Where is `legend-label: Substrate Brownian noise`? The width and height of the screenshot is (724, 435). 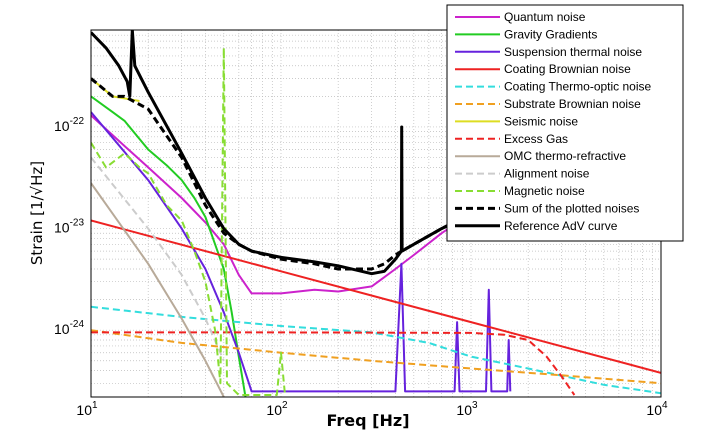
legend-label: Substrate Brownian noise is located at coordinates (572, 104).